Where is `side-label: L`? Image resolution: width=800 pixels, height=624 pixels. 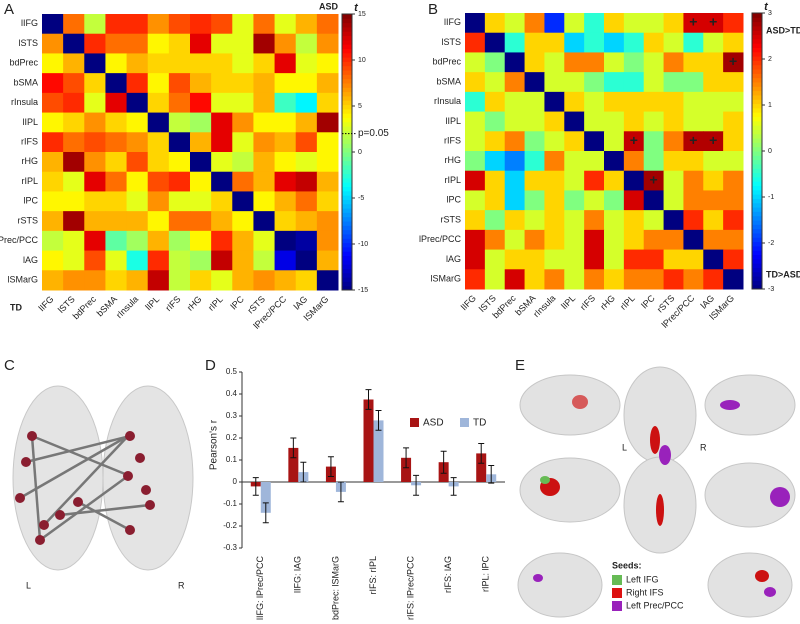 side-label: L is located at coordinates (624, 447).